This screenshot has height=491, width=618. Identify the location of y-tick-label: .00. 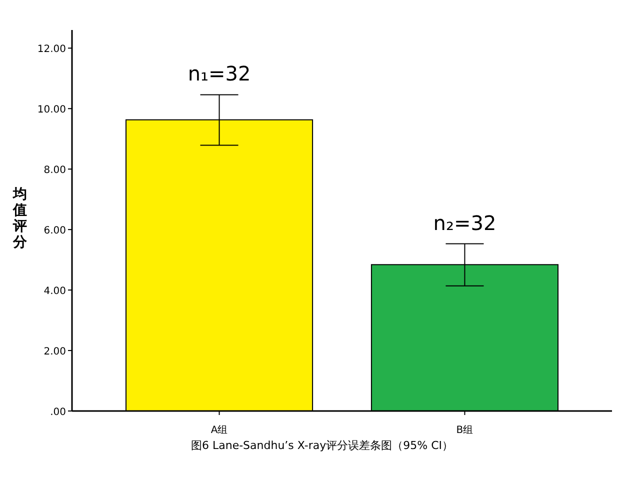
(58, 412).